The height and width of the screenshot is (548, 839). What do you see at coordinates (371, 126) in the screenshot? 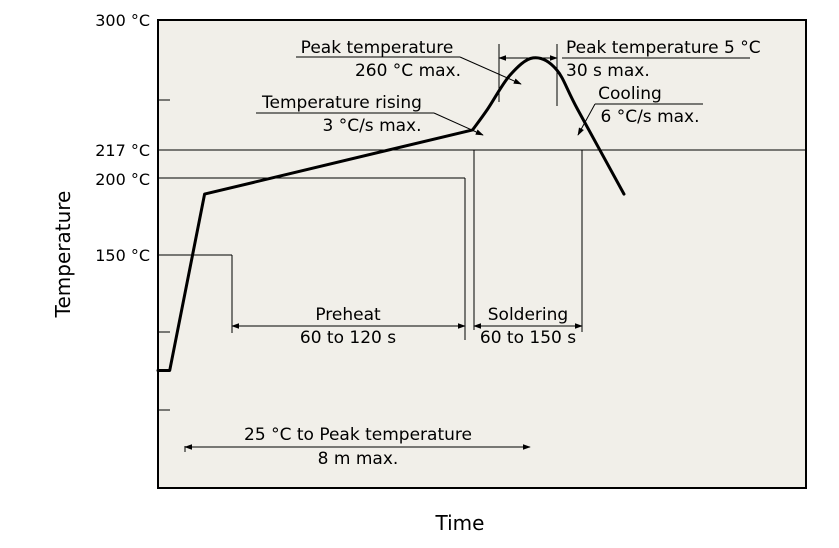
I see `rising-label-line2: 3 °C/s max.` at bounding box center [371, 126].